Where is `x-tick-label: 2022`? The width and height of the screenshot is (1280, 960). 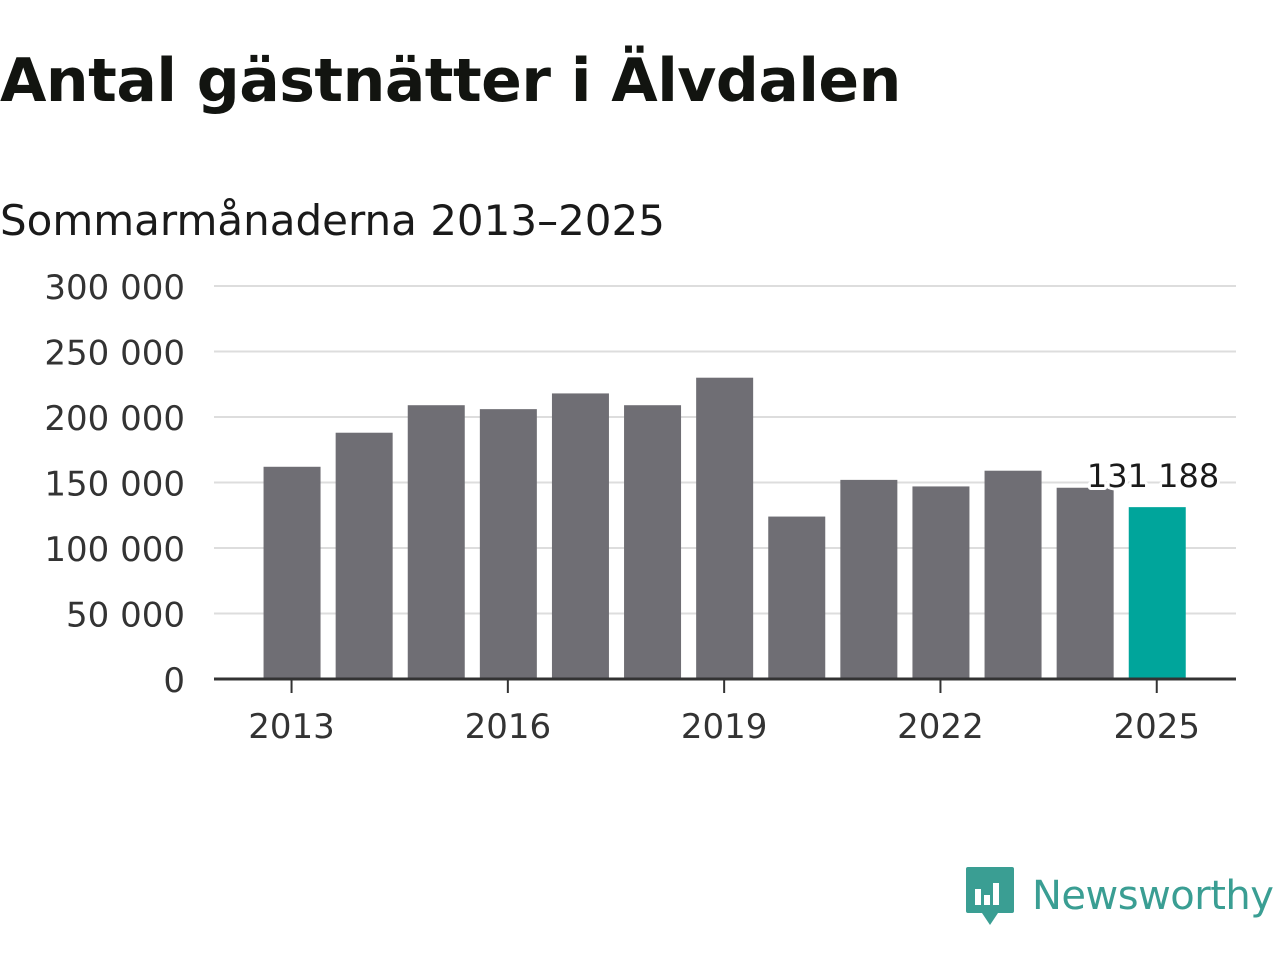 x-tick-label: 2022 is located at coordinates (940, 727).